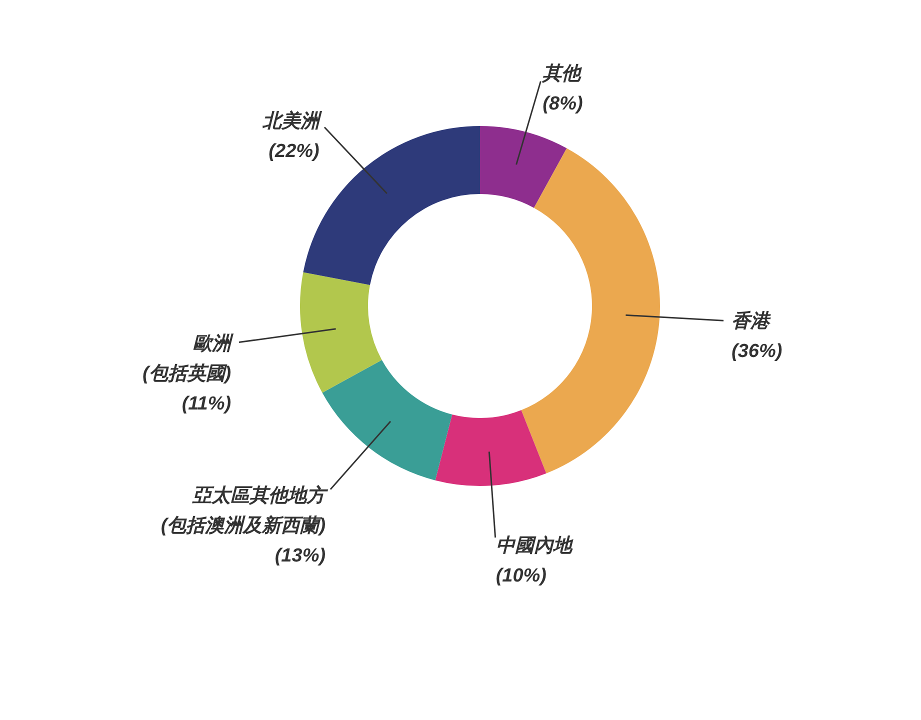 Image resolution: width=921 pixels, height=720 pixels. I want to click on slice-label: 北美洲, so click(291, 121).